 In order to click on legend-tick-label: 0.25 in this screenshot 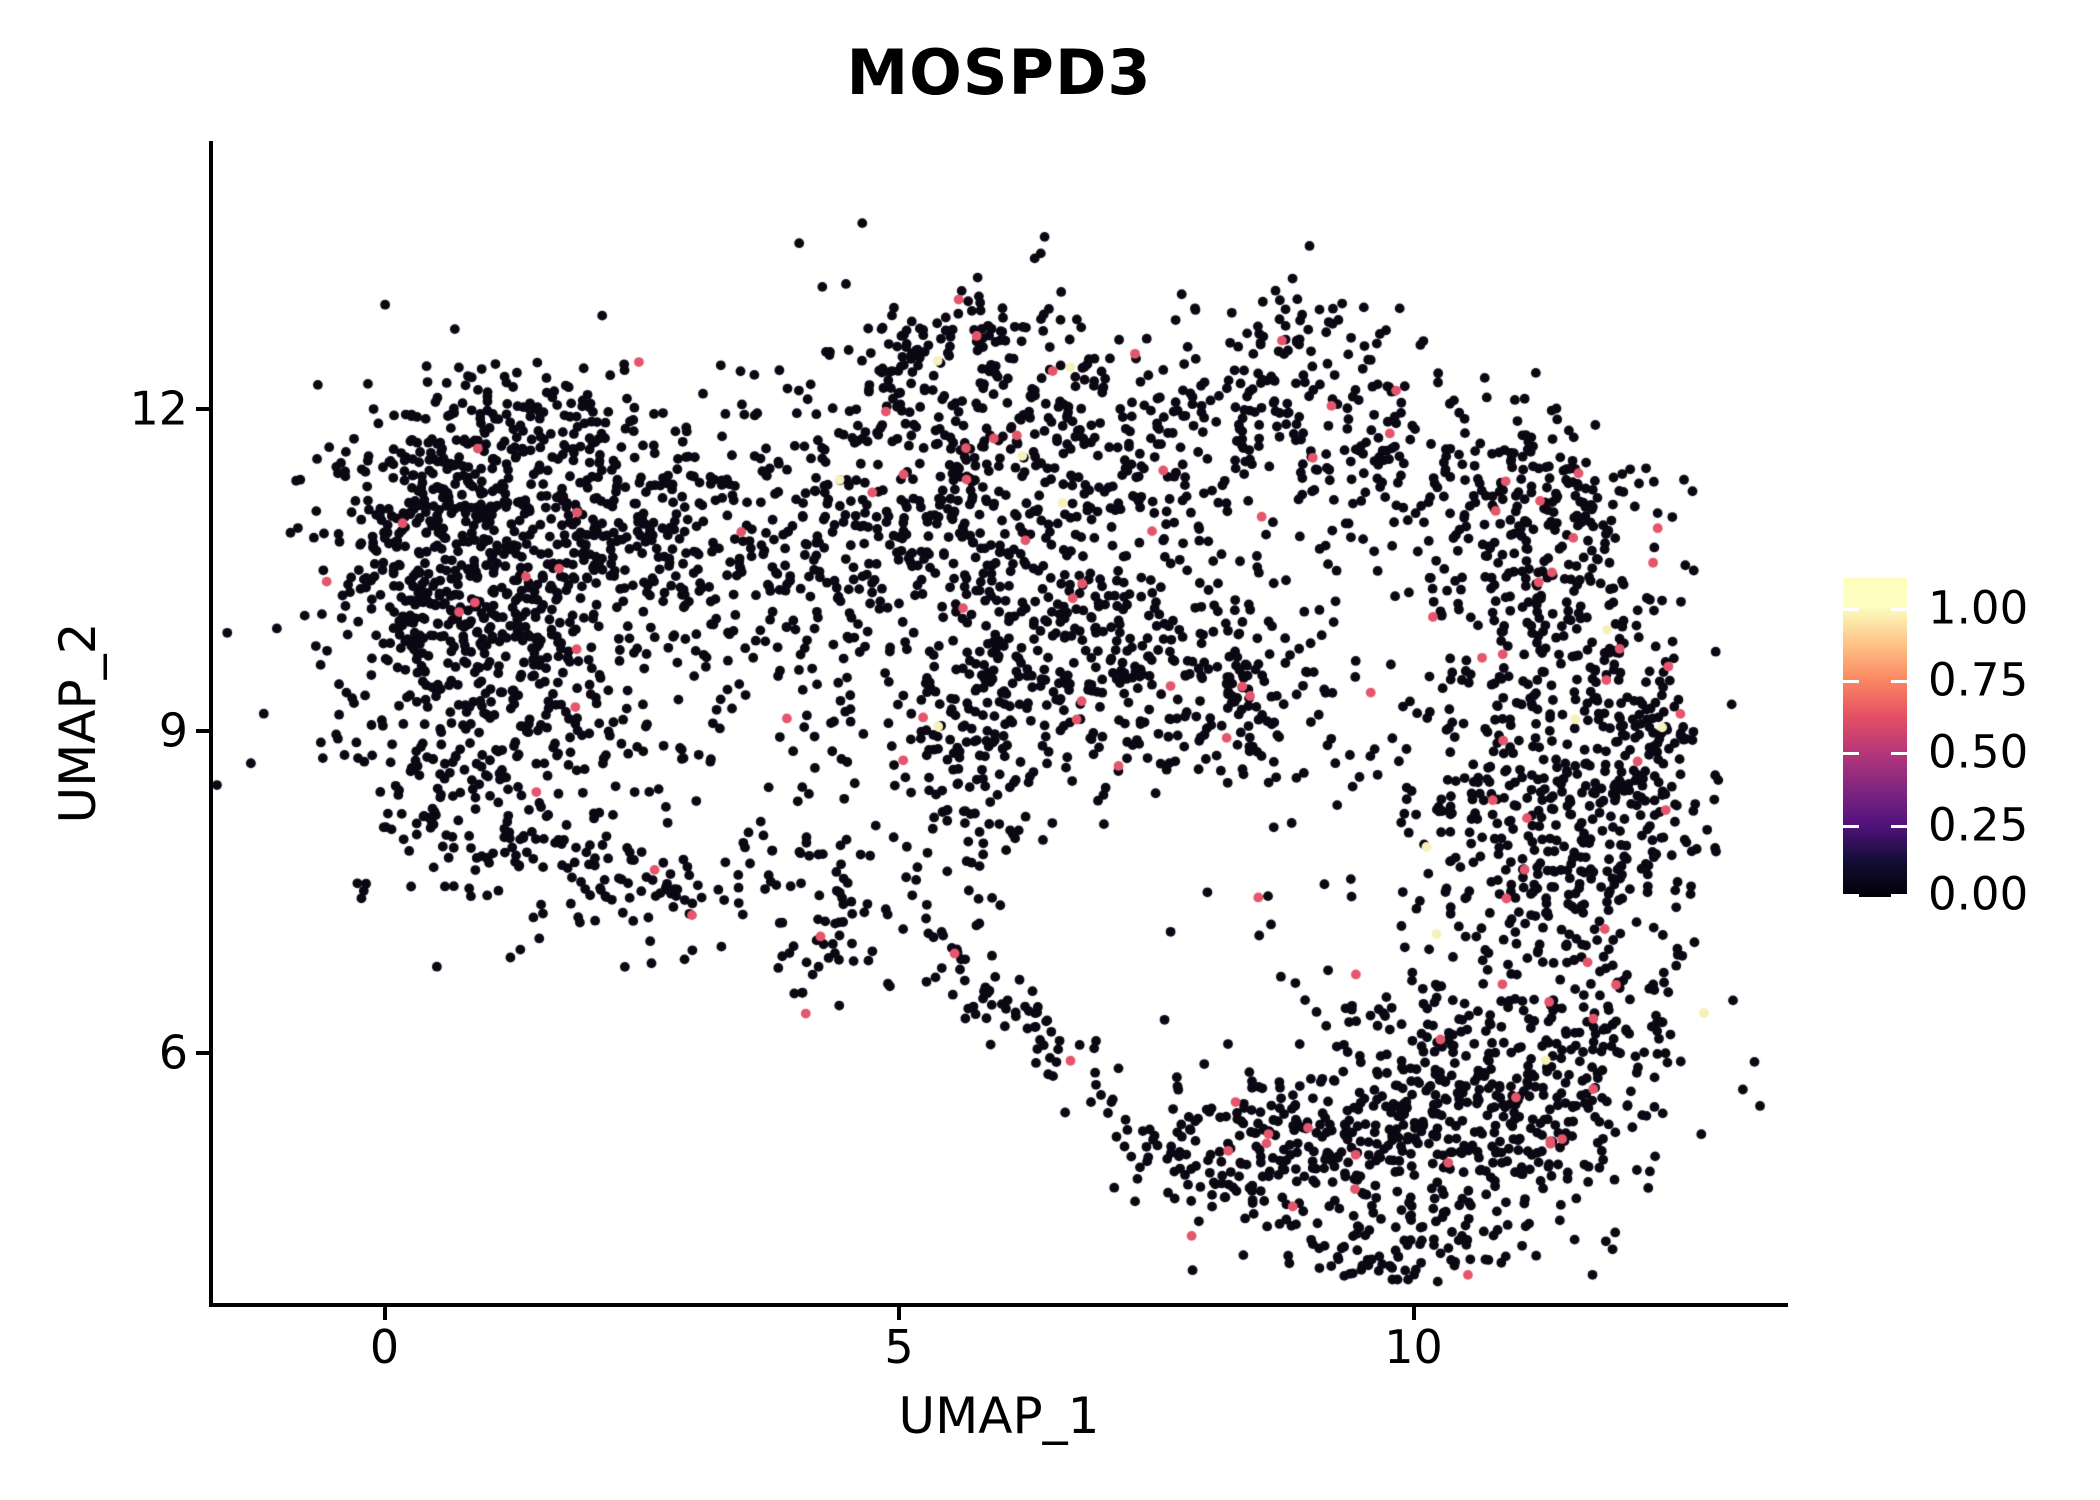, I will do `click(1978, 825)`.